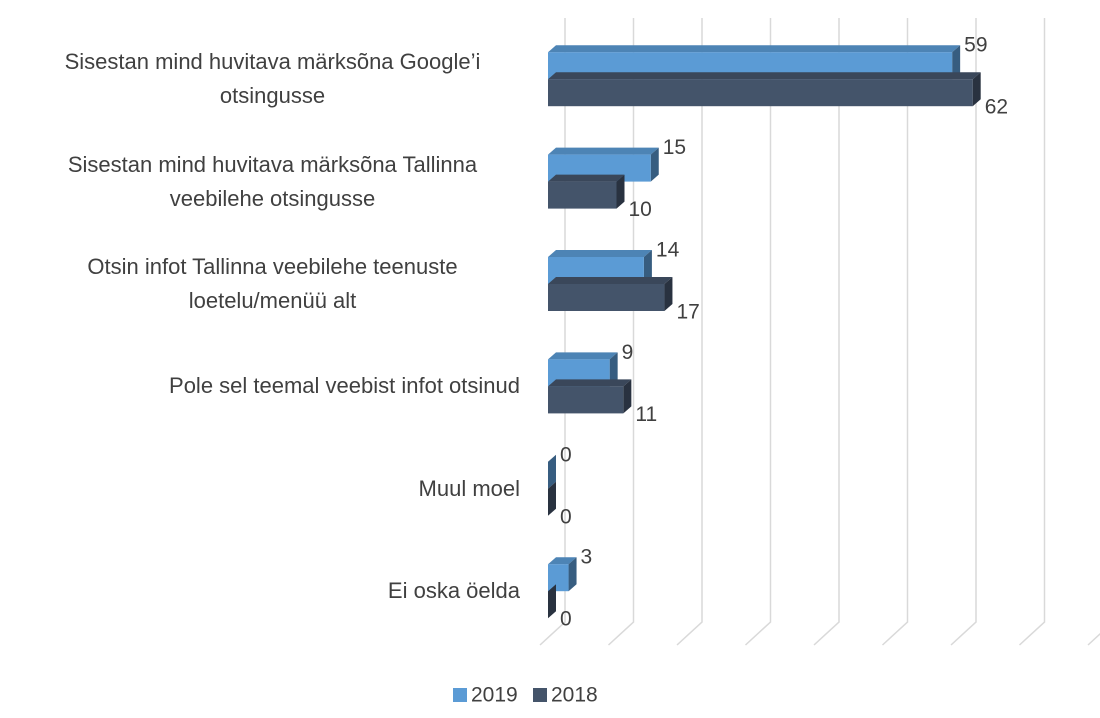 The image size is (1100, 718). Describe the element at coordinates (975, 45) in the screenshot. I see `value-label: 59` at that location.